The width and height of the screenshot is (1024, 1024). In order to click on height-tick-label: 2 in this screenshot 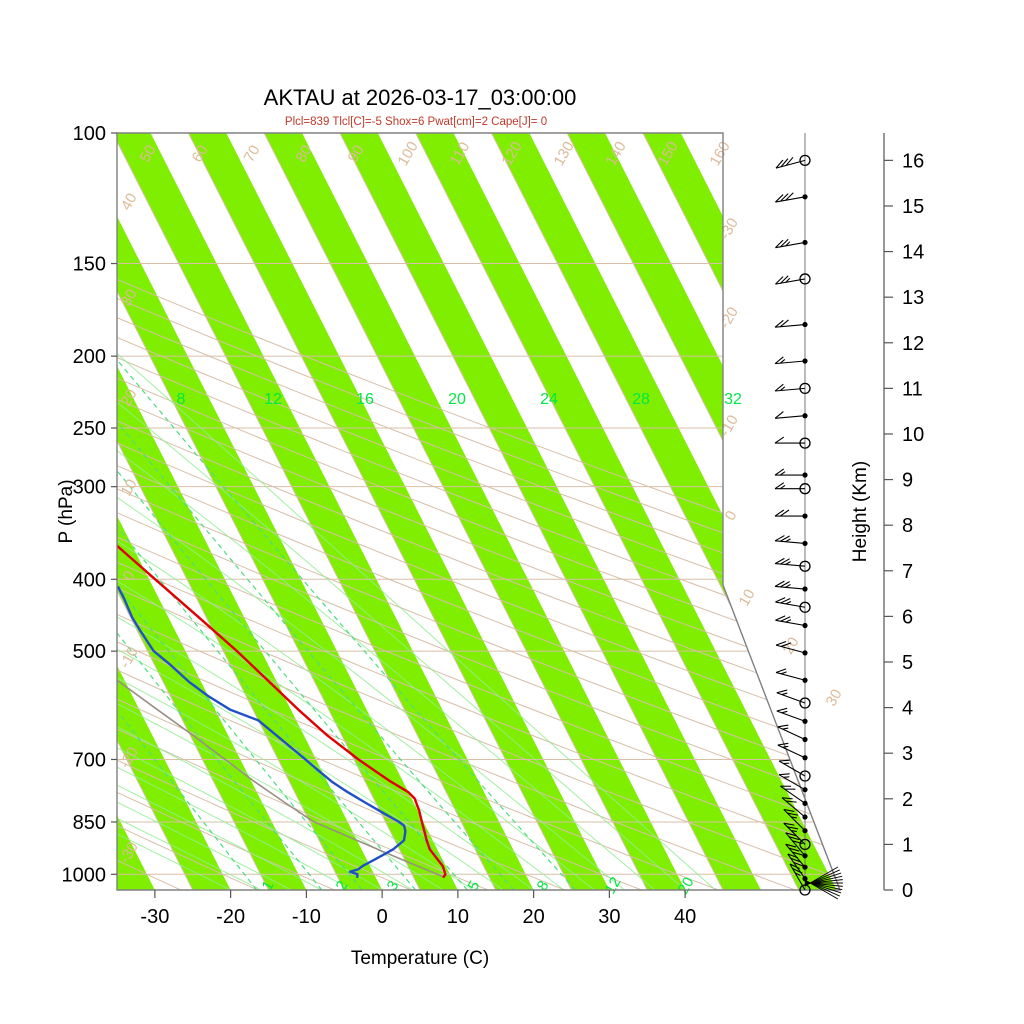, I will do `click(907, 800)`.